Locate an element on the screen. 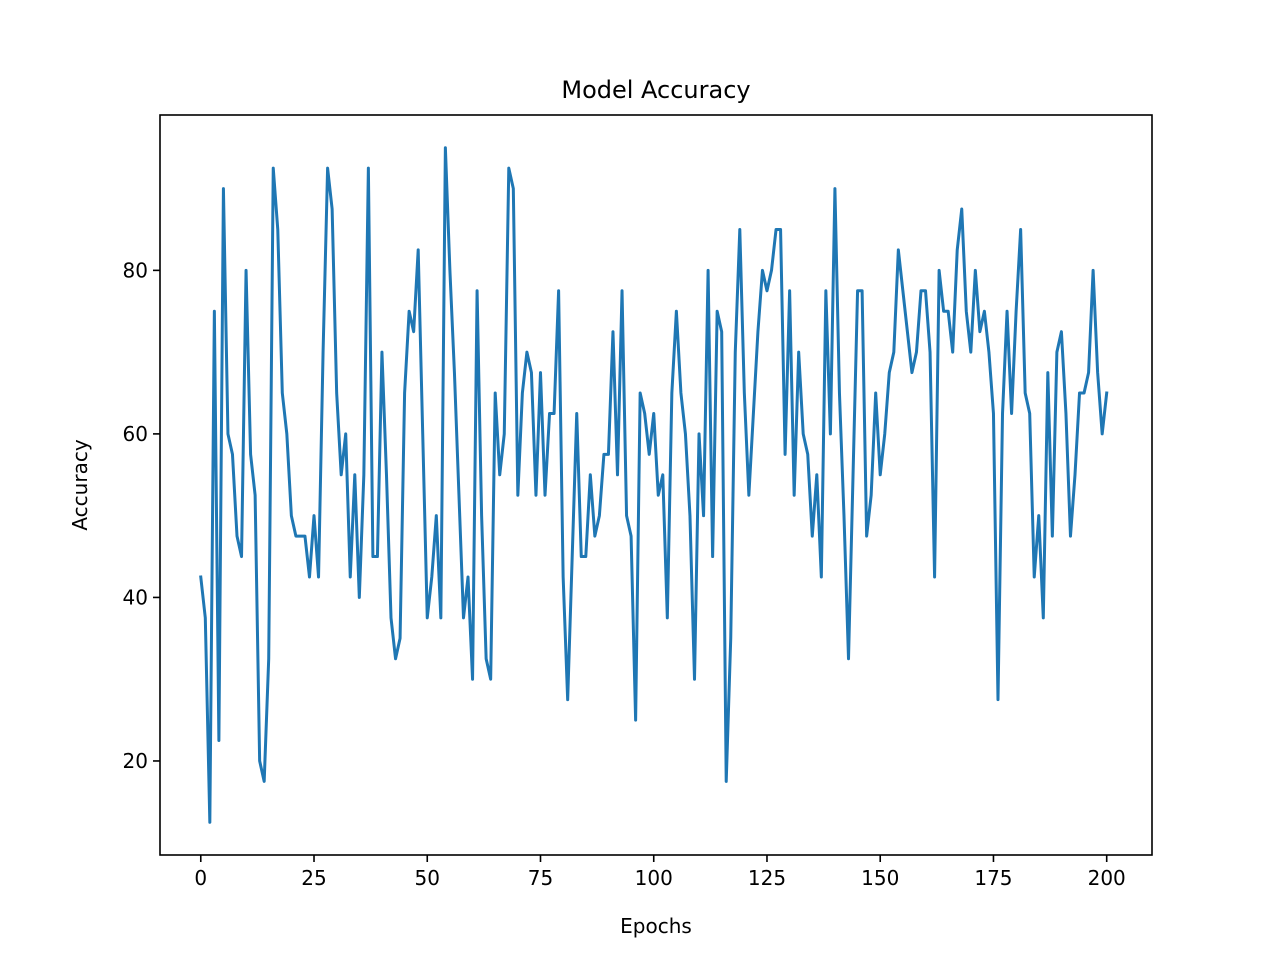  x-axis: 0 25 50 75 100 125 150 175 200 is located at coordinates (660, 872).